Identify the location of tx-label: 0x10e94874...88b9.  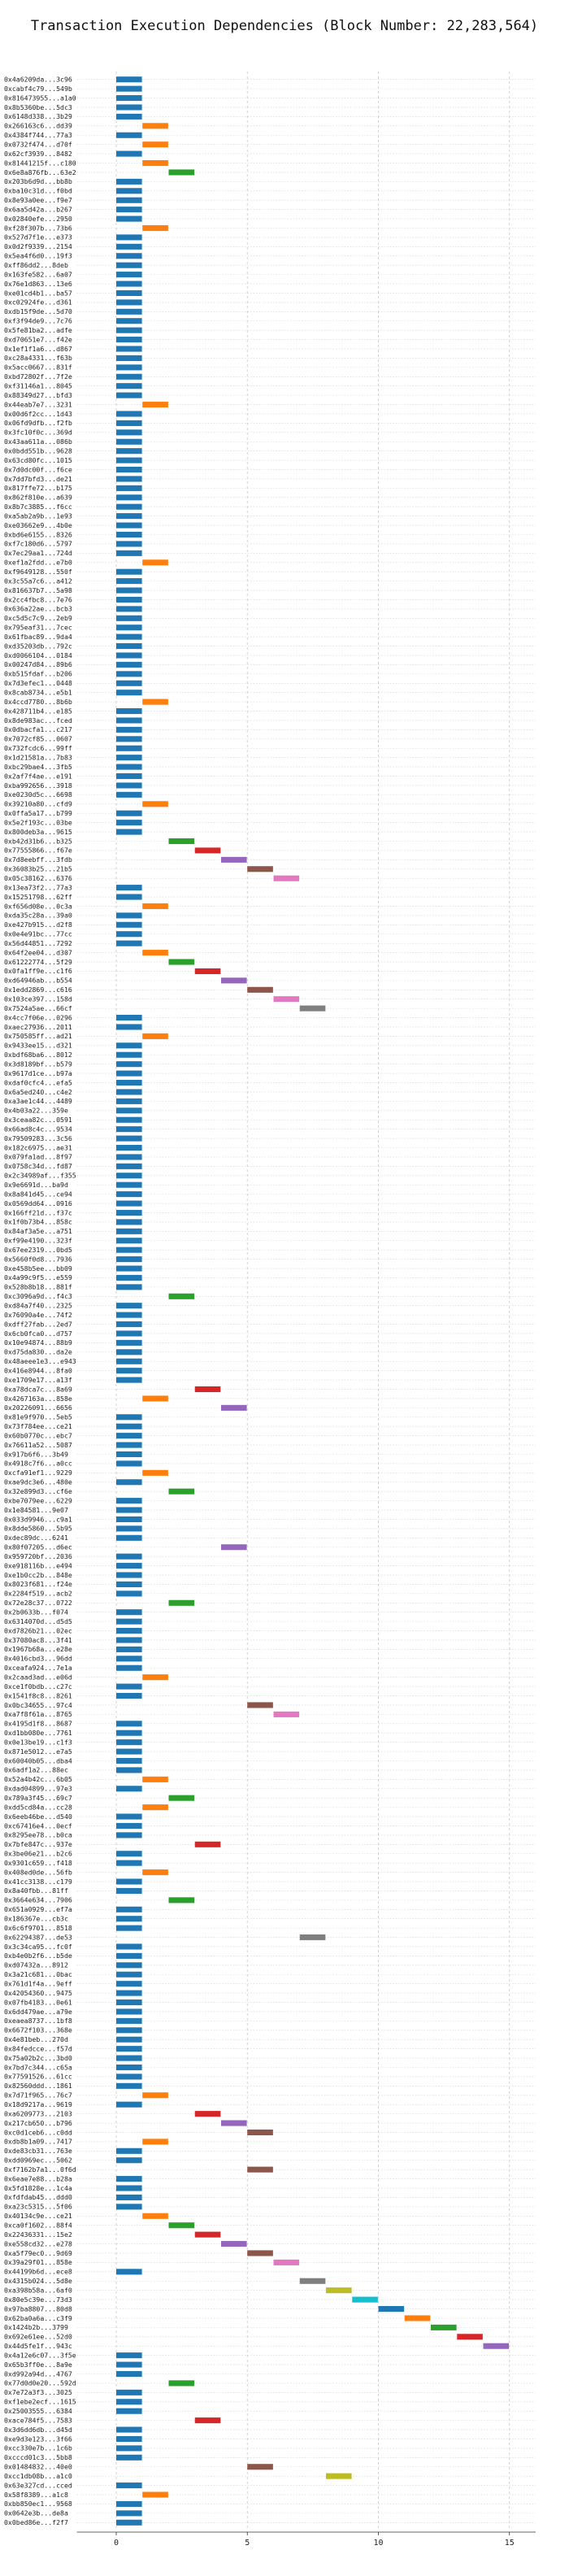
(38, 1342).